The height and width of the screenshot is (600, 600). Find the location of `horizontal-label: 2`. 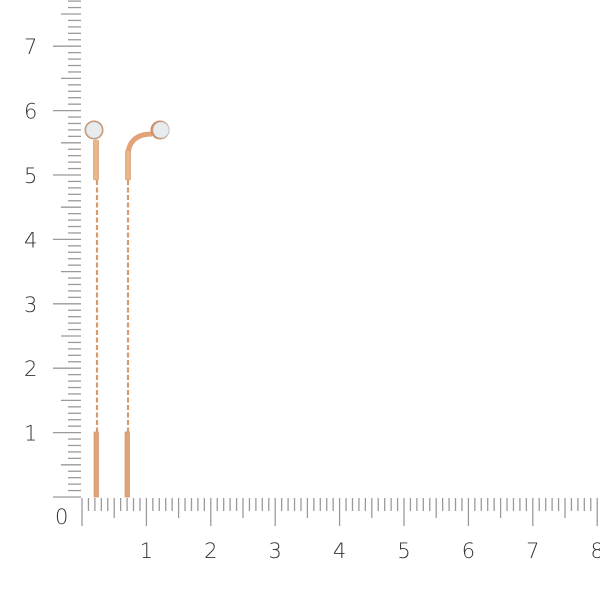

horizontal-label: 2 is located at coordinates (210, 551).